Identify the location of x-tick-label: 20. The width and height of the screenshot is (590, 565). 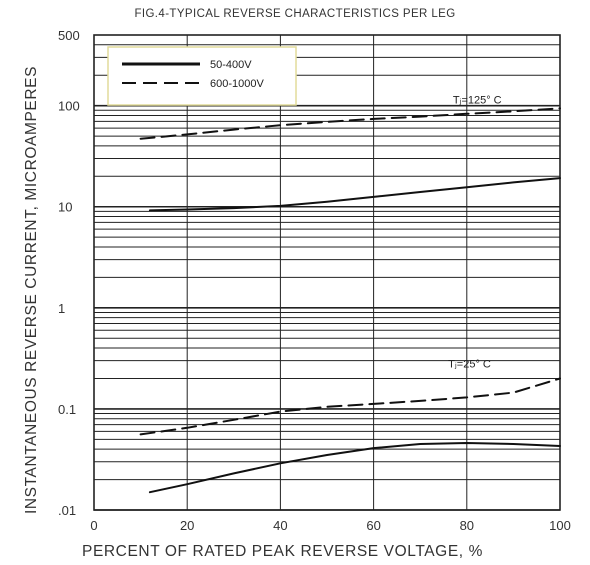
(187, 525).